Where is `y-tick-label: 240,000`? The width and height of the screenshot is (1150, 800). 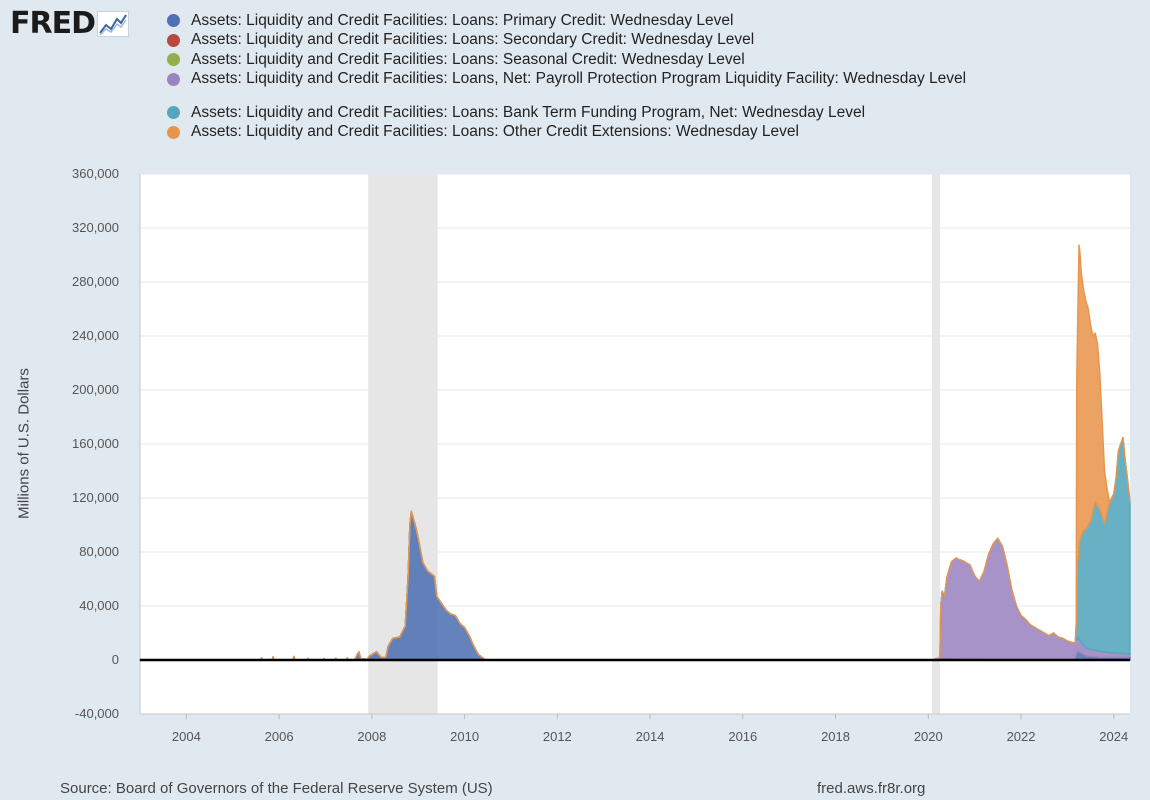
y-tick-label: 240,000 is located at coordinates (95, 335).